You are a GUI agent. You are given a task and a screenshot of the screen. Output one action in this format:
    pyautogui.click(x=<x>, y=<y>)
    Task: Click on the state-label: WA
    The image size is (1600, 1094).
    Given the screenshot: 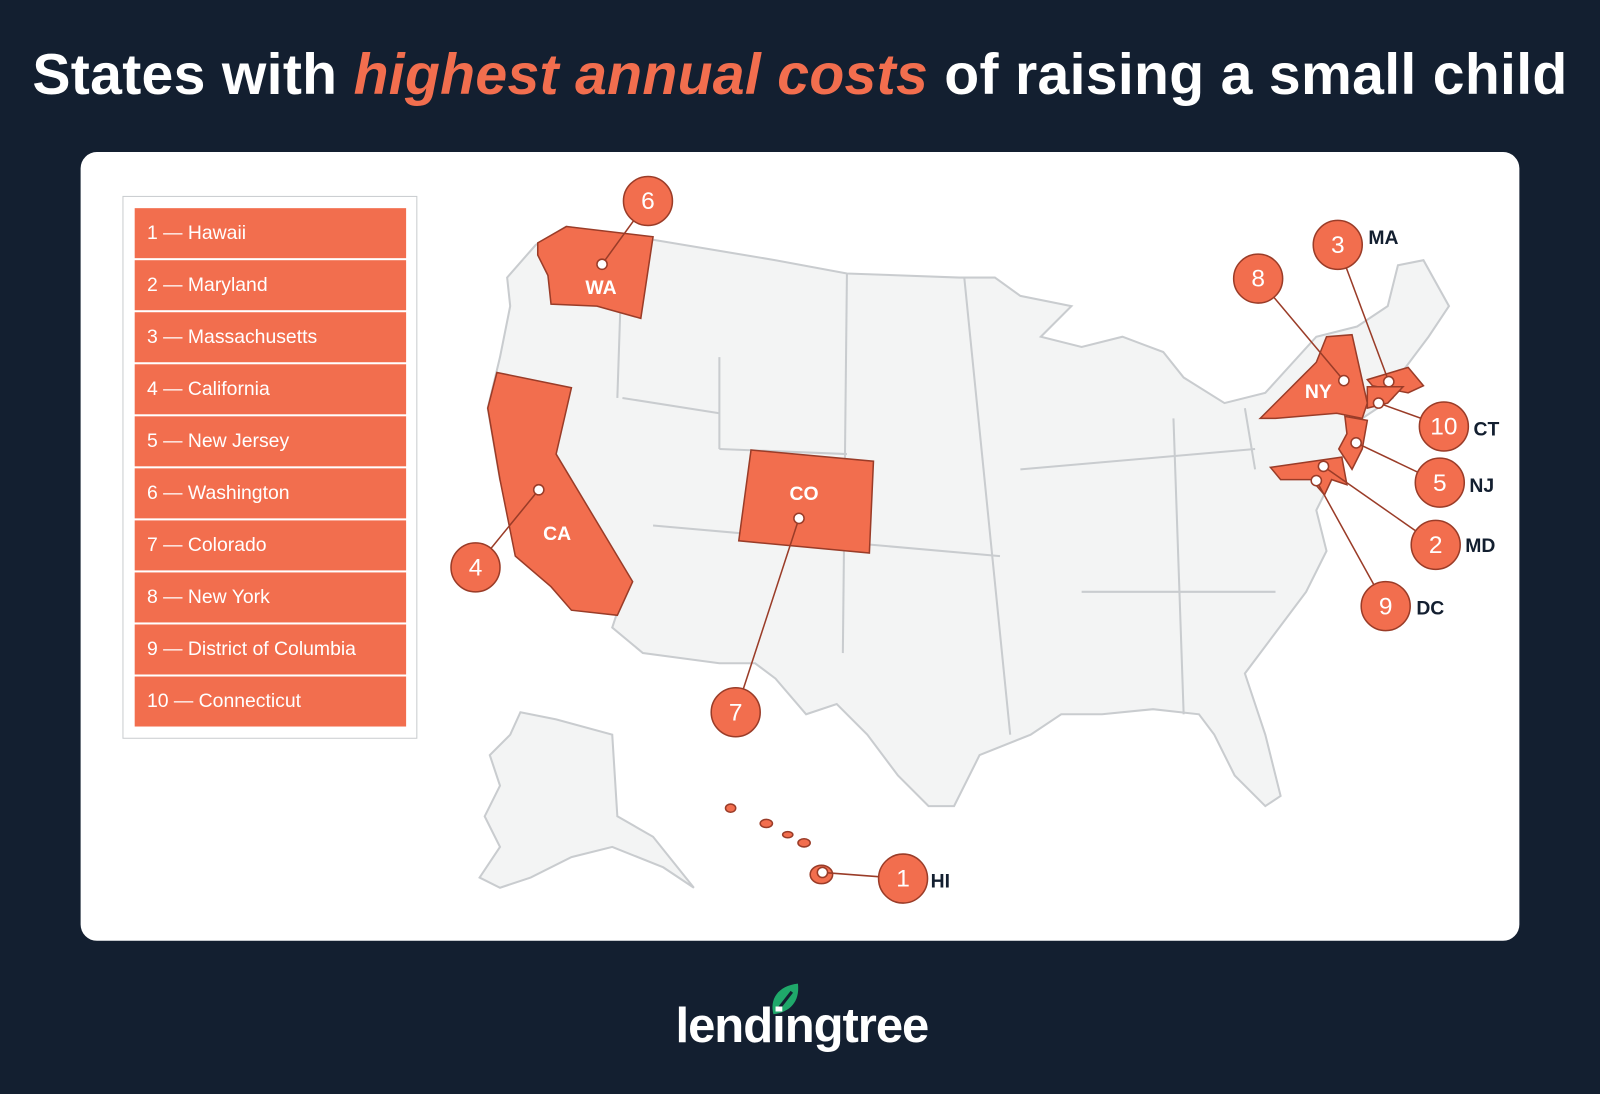 What is the action you would take?
    pyautogui.click(x=600, y=288)
    